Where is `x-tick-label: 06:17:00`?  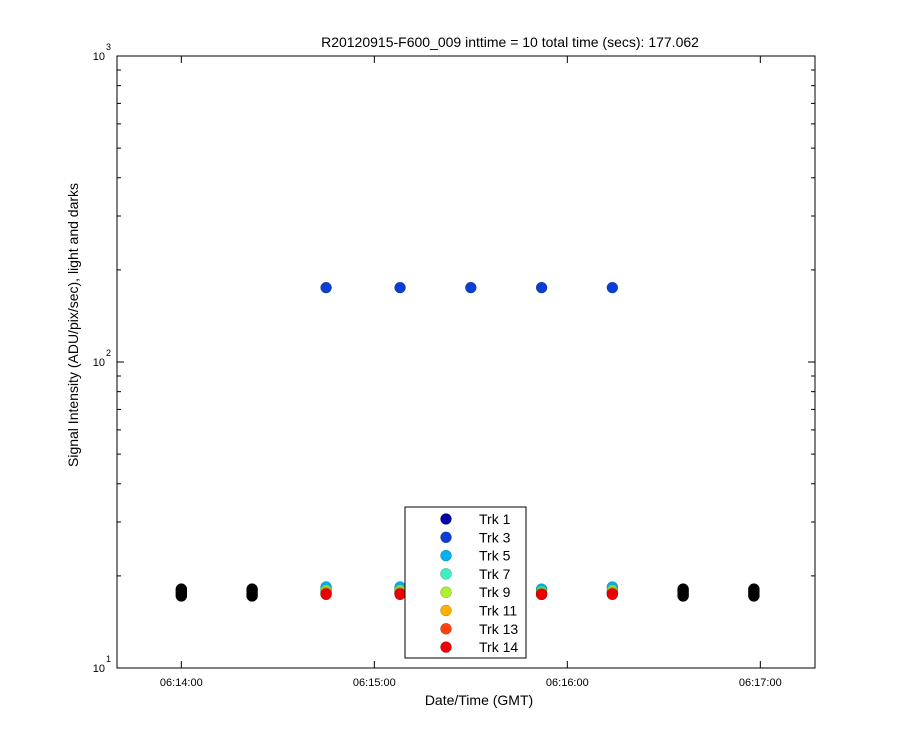
x-tick-label: 06:17:00 is located at coordinates (760, 683).